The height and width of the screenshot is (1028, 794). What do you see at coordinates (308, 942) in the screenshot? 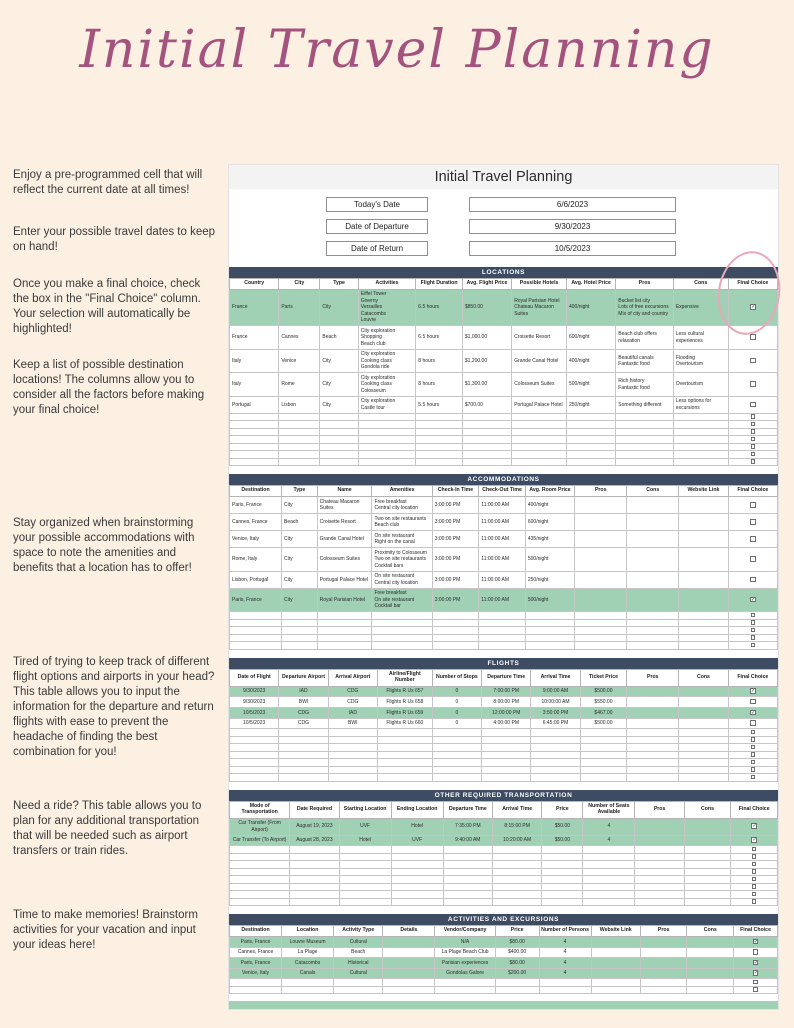
I see `cell: Louvre Museum` at bounding box center [308, 942].